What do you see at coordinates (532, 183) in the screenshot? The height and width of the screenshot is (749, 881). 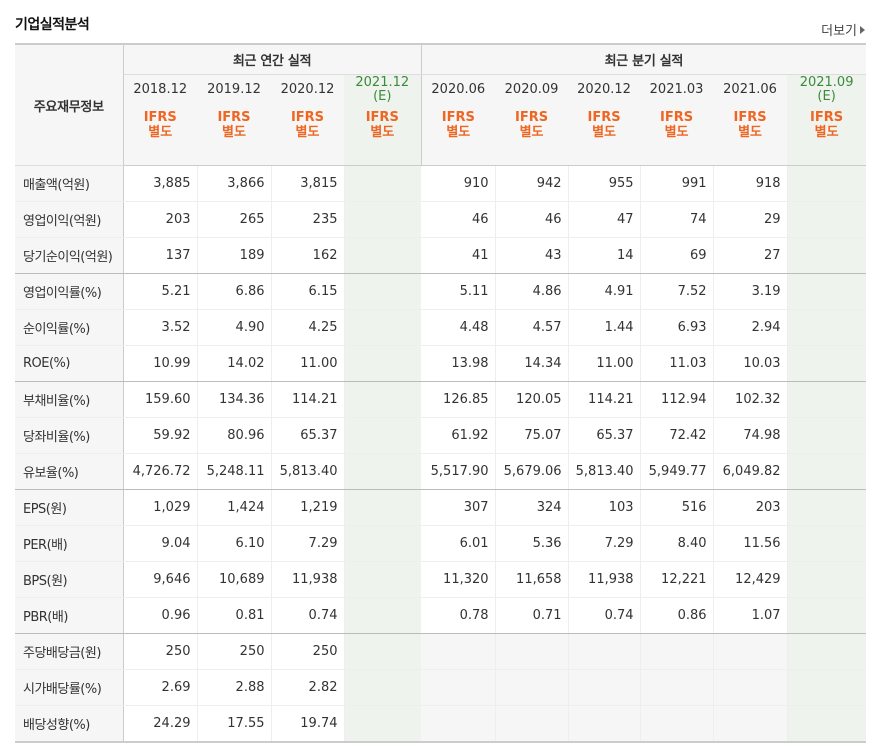 I see `table-cell: 942` at bounding box center [532, 183].